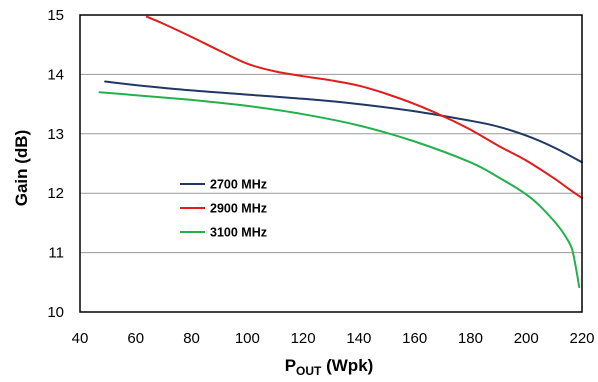  Describe the element at coordinates (55, 312) in the screenshot. I see `y-tick-label-10: 10` at that location.